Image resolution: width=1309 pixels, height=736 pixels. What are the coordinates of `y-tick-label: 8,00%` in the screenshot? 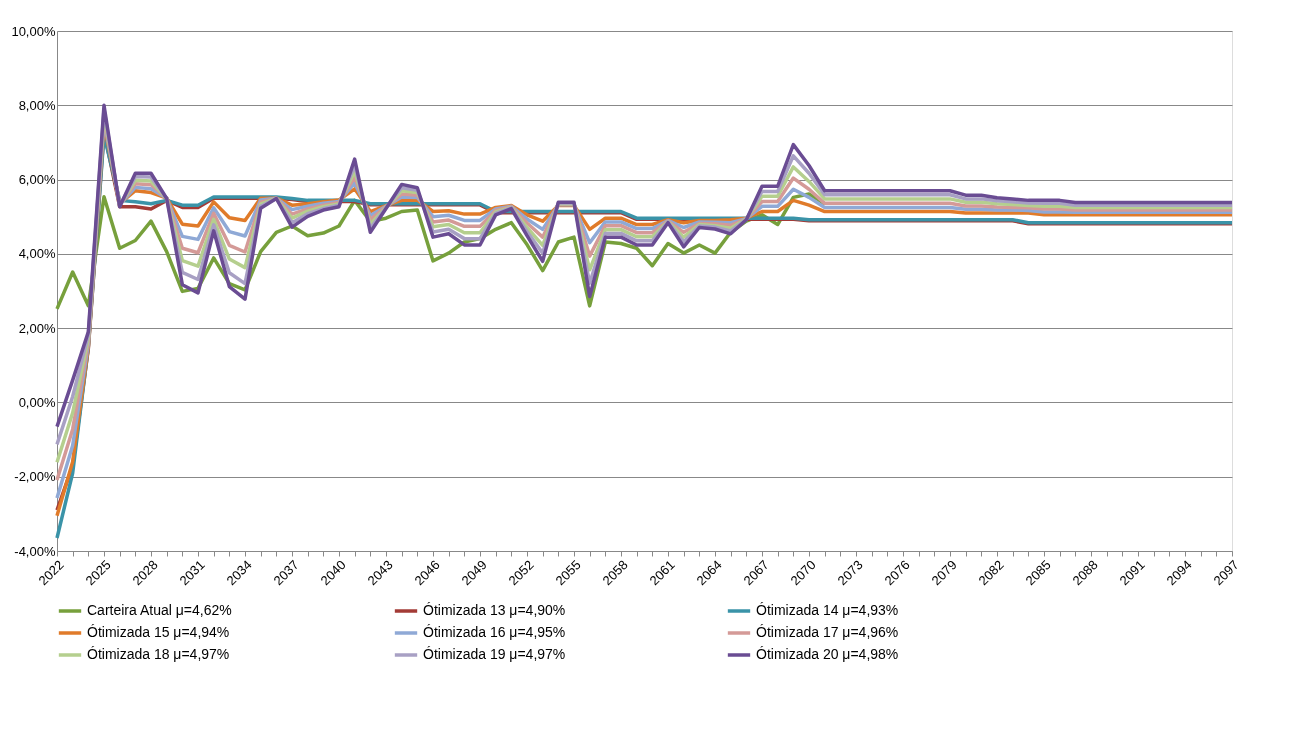 It's located at (37, 105).